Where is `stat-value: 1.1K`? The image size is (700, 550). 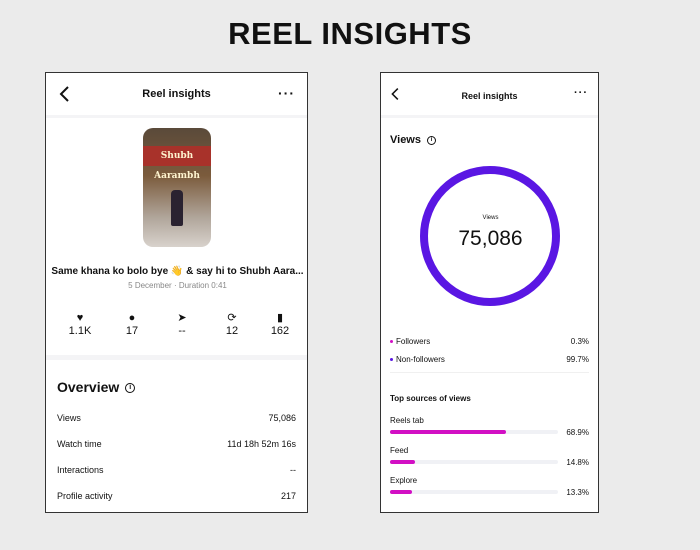
stat-value: 1.1K is located at coordinates (80, 331).